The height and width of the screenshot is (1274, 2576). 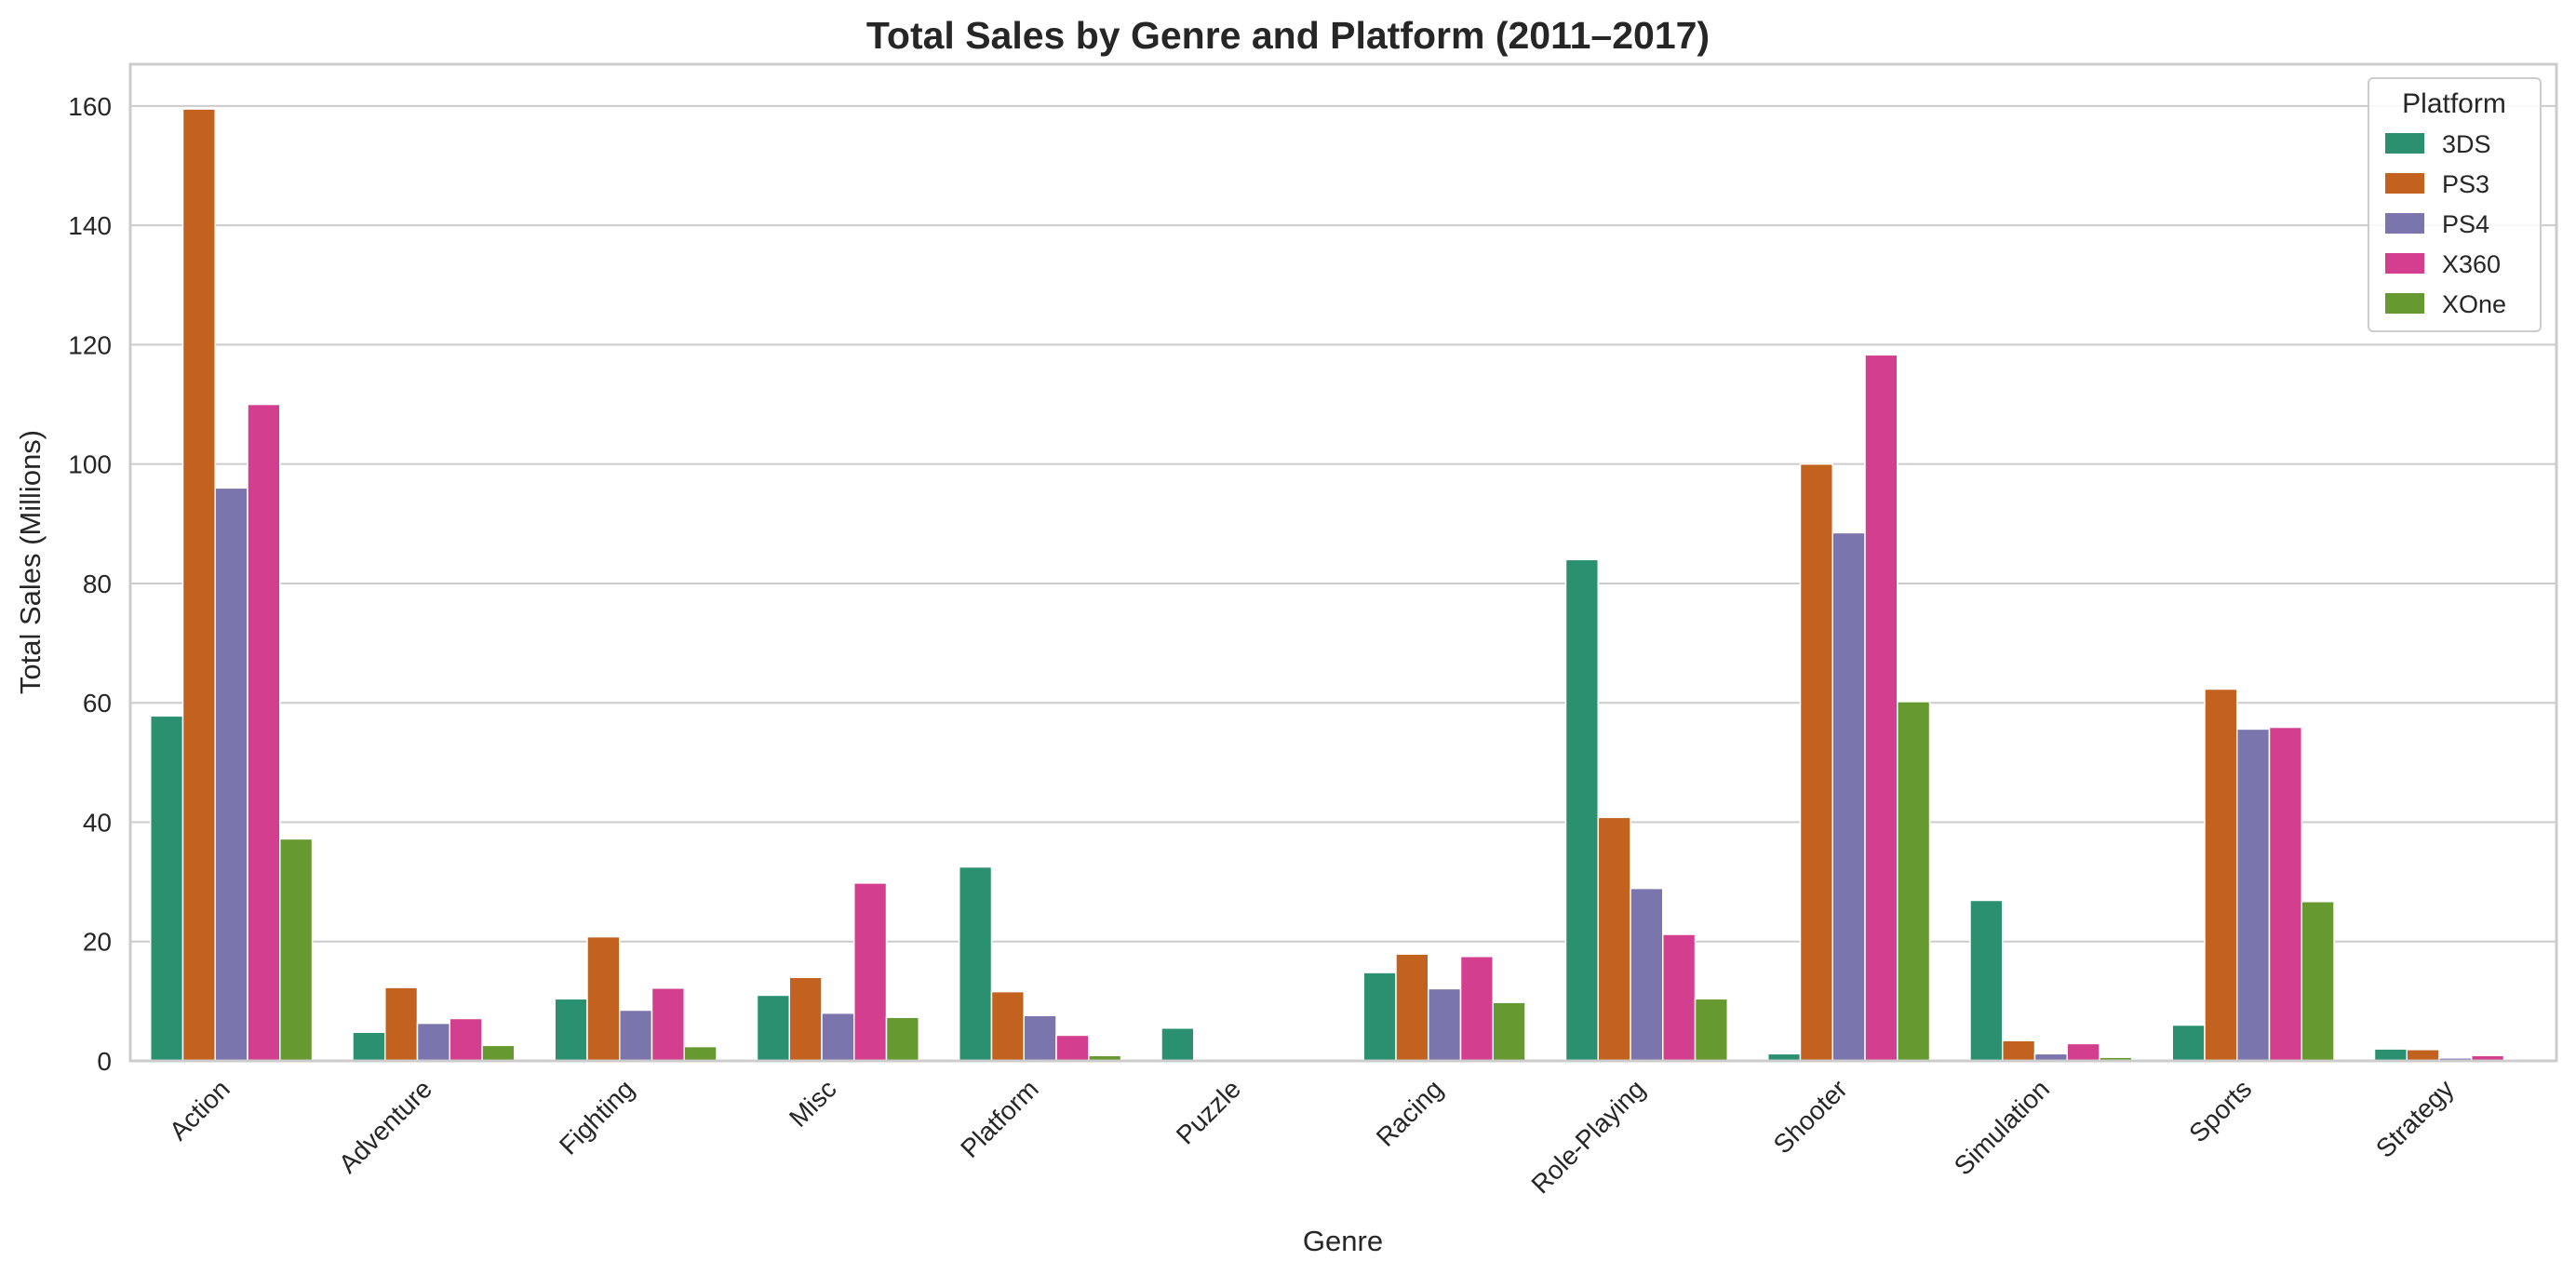 What do you see at coordinates (1587, 1136) in the screenshot?
I see `x-tick-label: Role-Playing` at bounding box center [1587, 1136].